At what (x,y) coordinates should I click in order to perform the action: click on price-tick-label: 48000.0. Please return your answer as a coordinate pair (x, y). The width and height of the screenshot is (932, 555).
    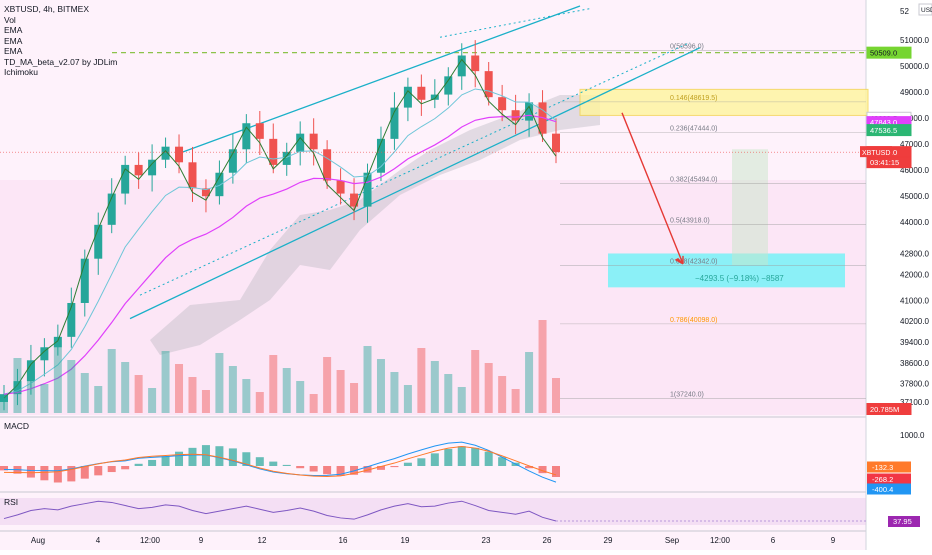
    Looking at the image, I should click on (914, 118).